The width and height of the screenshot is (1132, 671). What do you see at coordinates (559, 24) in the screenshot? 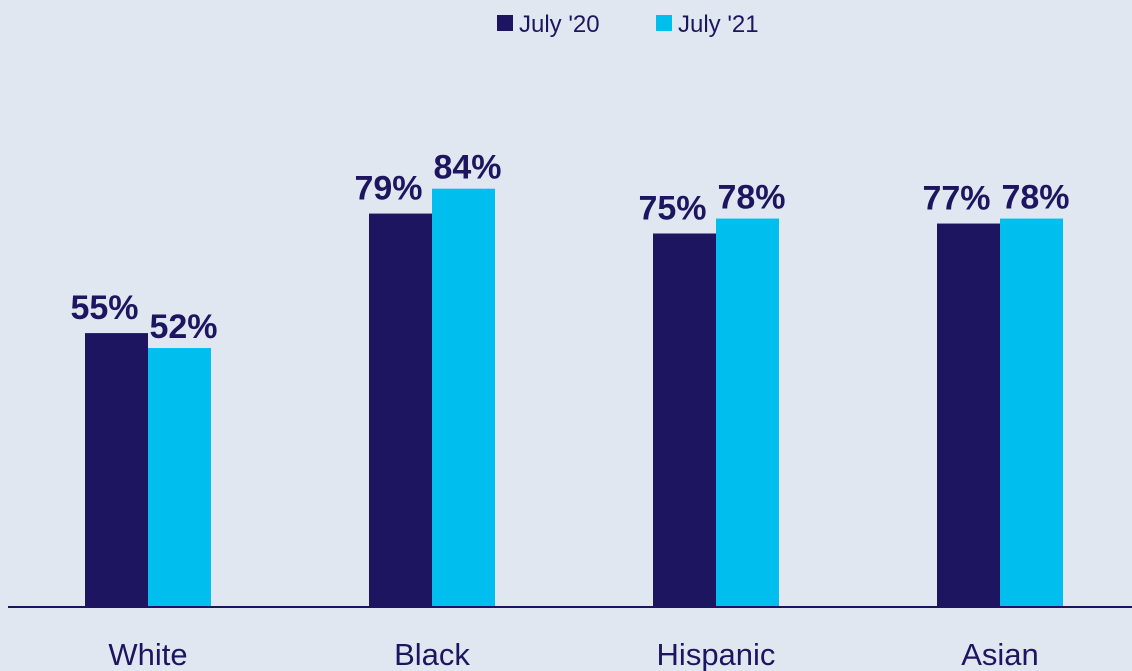
I see `legend-label-july-20: July '20` at bounding box center [559, 24].